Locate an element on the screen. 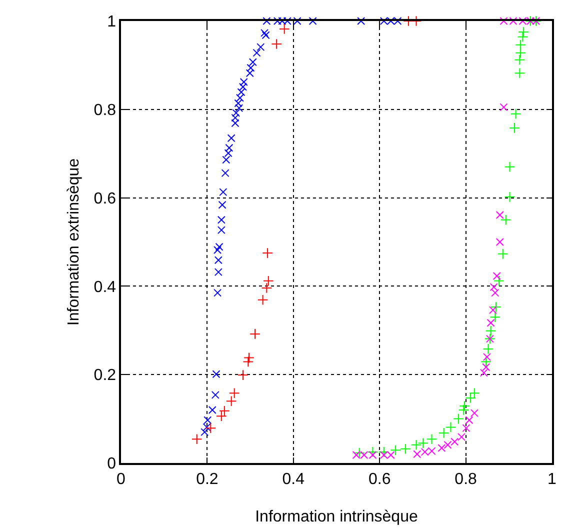  x-axis-title: Information intrinsèque is located at coordinates (336, 517).